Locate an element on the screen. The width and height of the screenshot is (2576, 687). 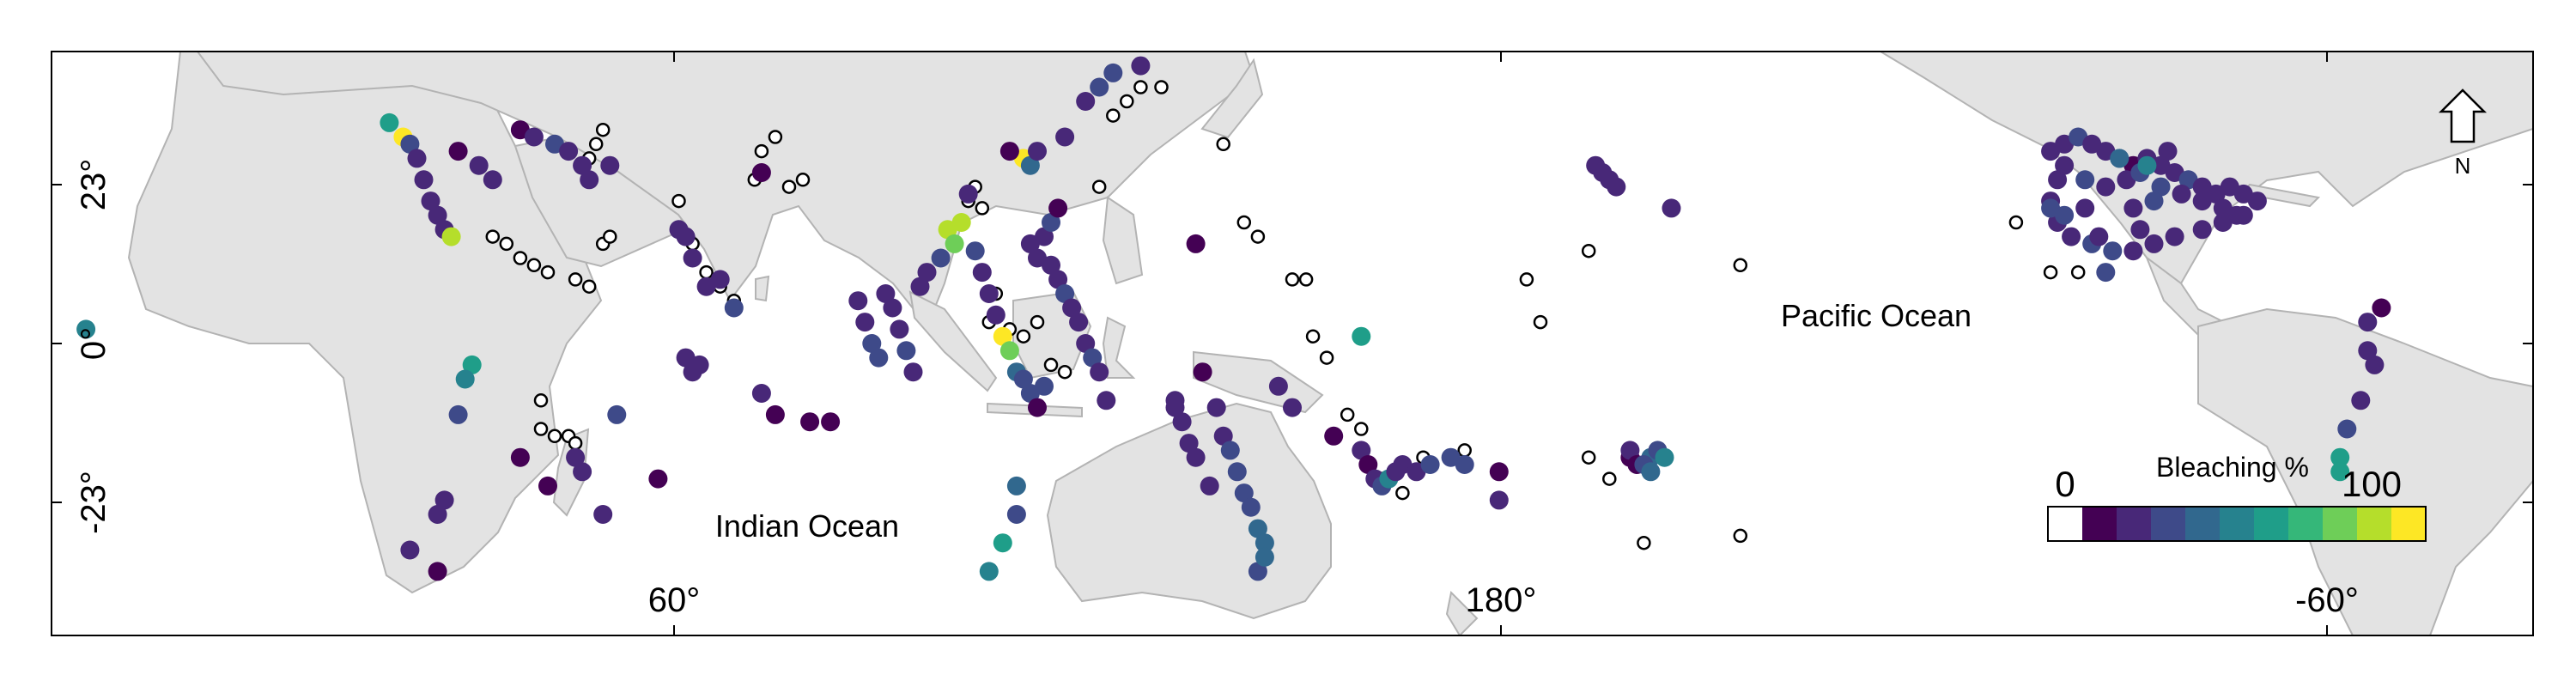
x-tick-label-minus-60: -60° is located at coordinates (2327, 600).